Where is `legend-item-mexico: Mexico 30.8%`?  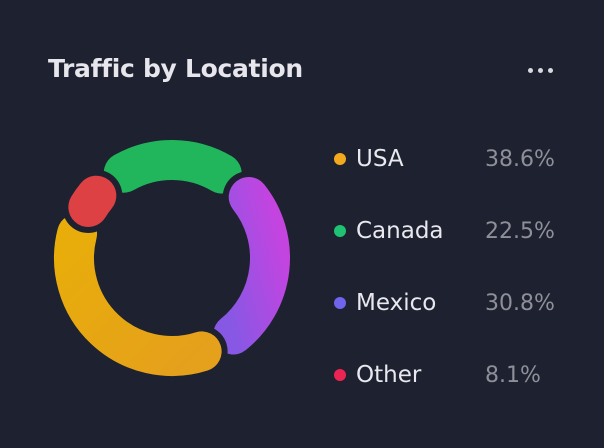 legend-item-mexico: Mexico 30.8% is located at coordinates (453, 303).